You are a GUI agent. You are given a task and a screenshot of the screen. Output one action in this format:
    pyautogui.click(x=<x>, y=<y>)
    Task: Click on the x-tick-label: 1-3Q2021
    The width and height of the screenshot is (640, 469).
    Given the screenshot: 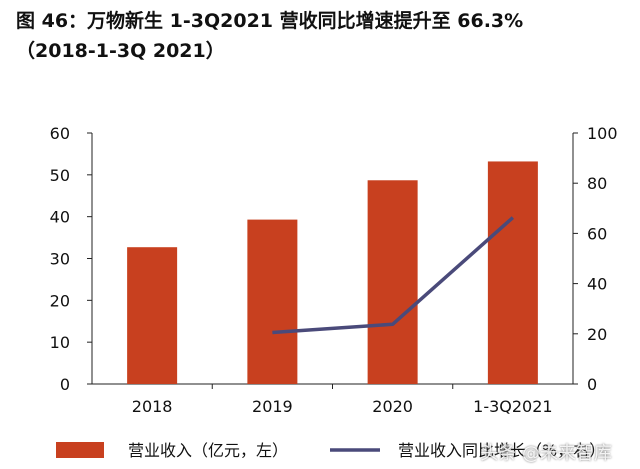 What is the action you would take?
    pyautogui.click(x=512, y=406)
    